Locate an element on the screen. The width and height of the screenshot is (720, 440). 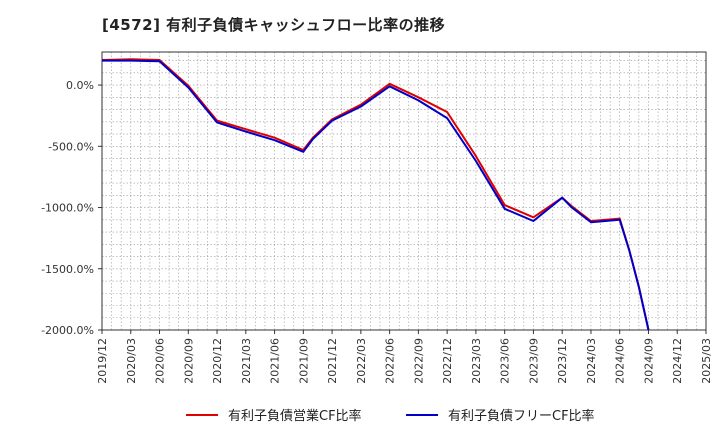
x-tick-label: 2024/06 is located at coordinates (620, 361).